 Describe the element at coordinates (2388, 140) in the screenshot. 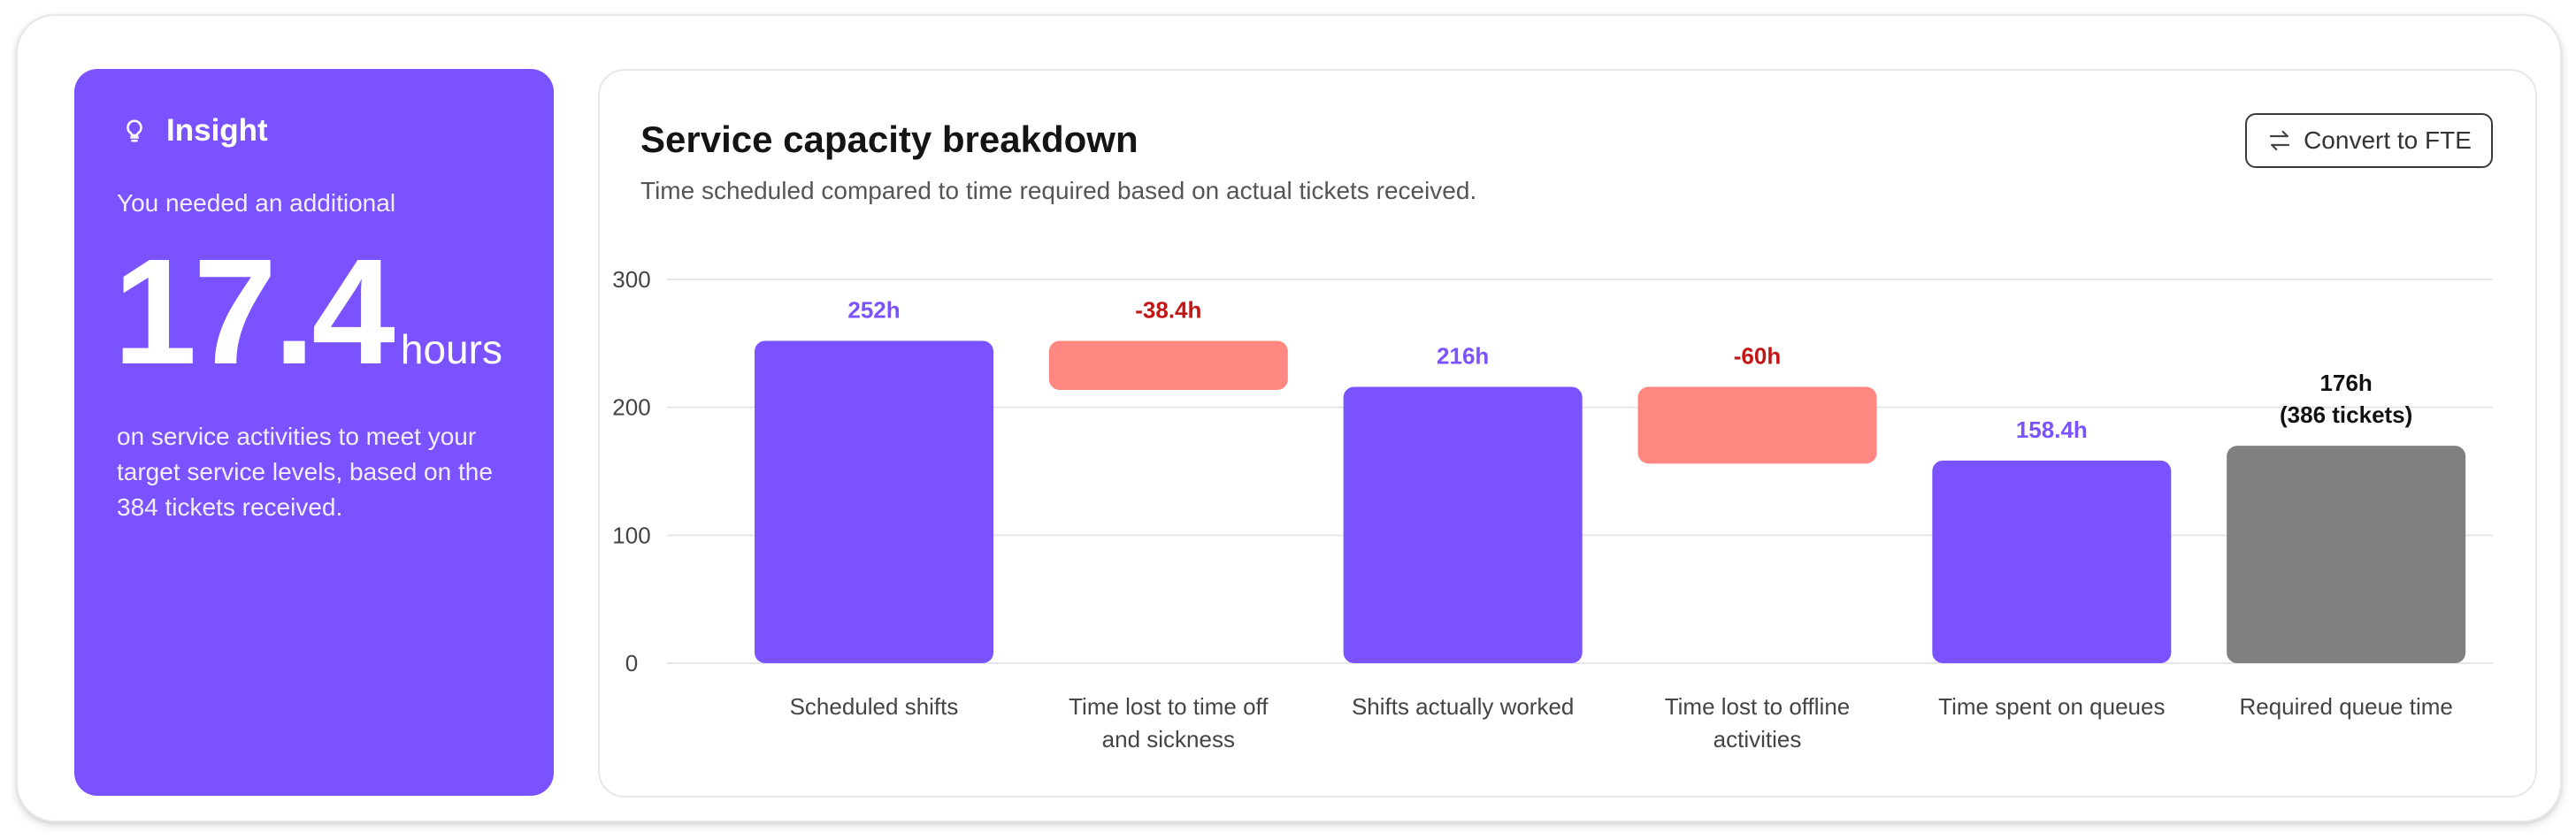

I see `convert-button-label: Convert to FTE` at that location.